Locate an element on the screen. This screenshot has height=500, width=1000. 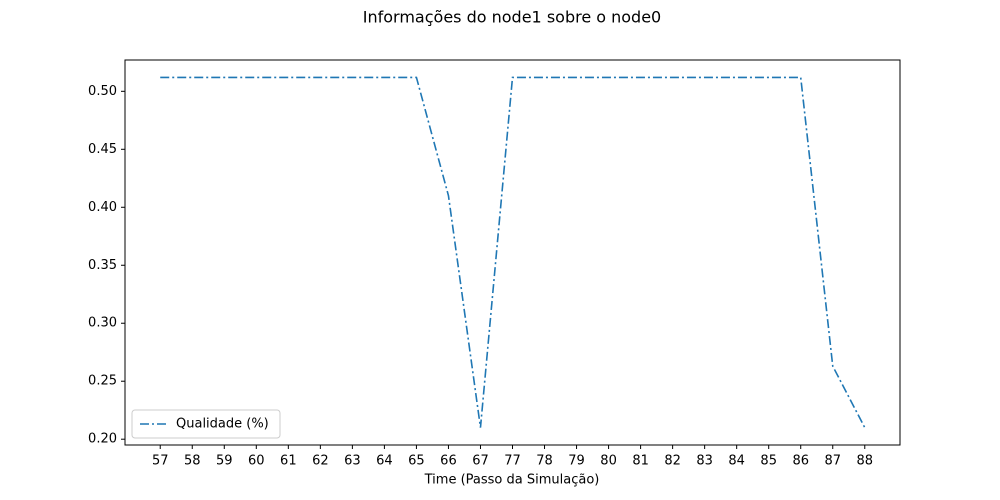
x-tick-label: 61 is located at coordinates (288, 461).